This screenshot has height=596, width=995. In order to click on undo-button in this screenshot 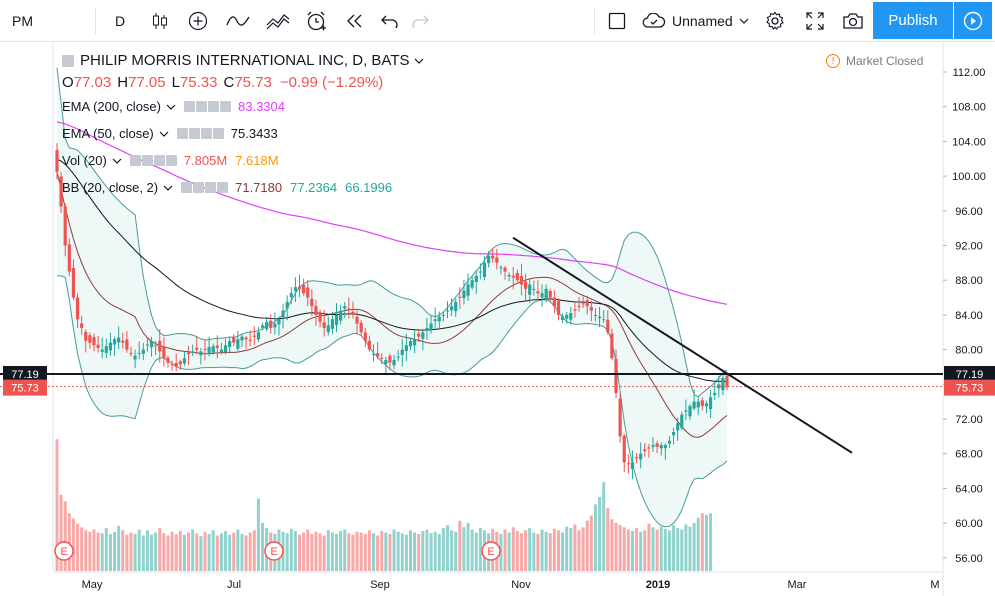, I will do `click(390, 20)`.